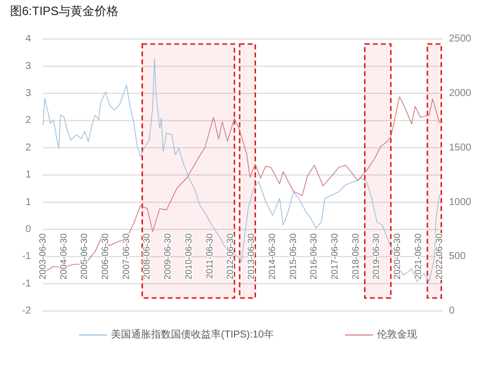  What do you see at coordinates (147, 256) in the screenshot?
I see `x-tick-label: 2008-06-30` at bounding box center [147, 256].